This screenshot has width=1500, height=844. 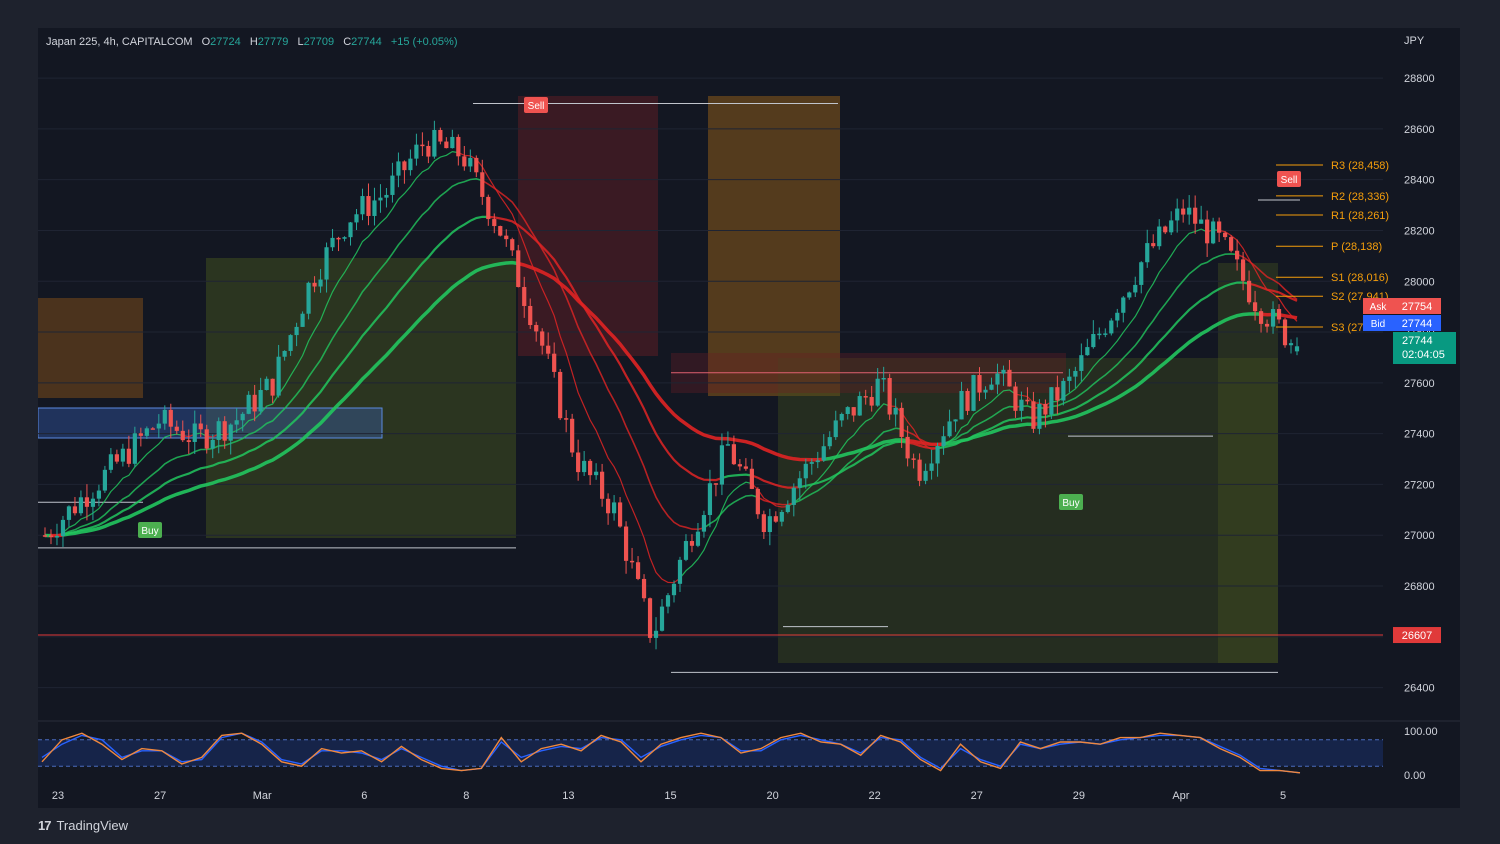 I want to click on tradingview-logo: 17 TradingView, so click(x=83, y=825).